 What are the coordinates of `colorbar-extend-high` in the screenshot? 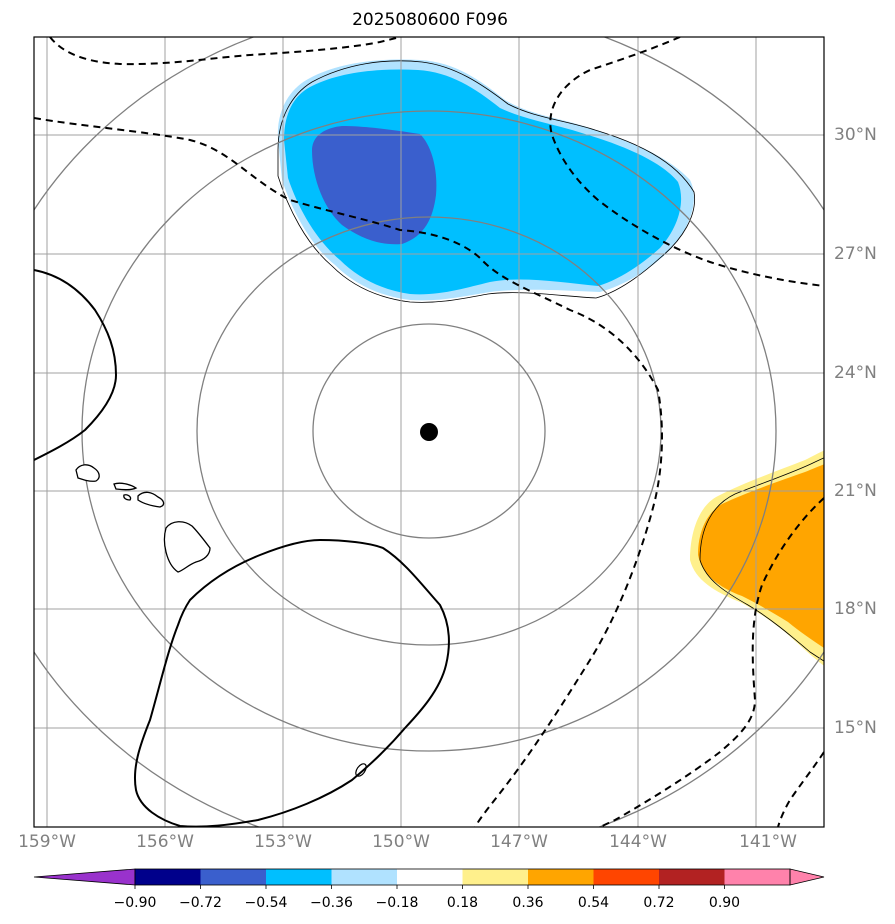 It's located at (807, 877).